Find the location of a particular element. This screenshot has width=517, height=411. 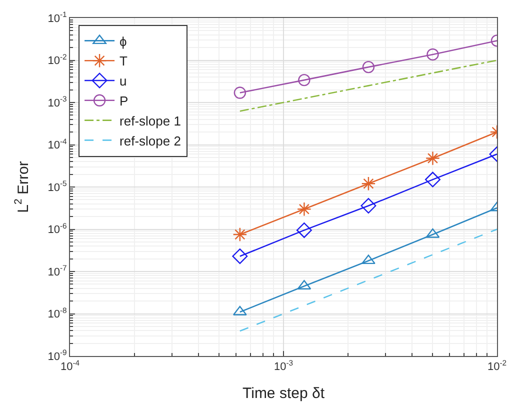

legend-label: ref-slope 2 is located at coordinates (150, 140).